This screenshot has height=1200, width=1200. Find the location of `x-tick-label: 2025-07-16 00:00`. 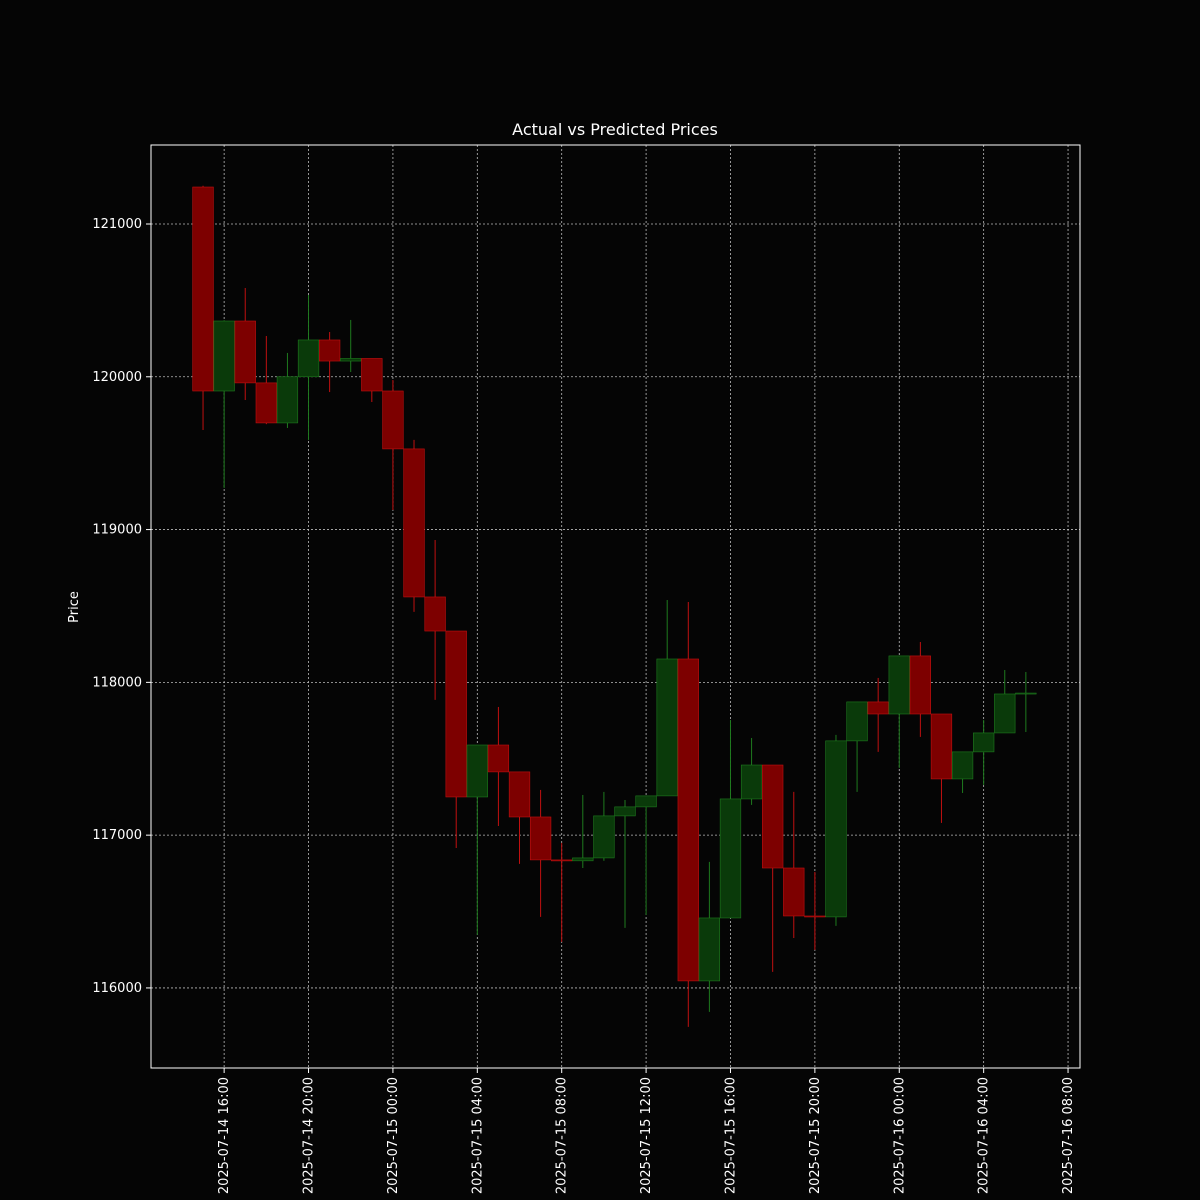

x-tick-label: 2025-07-16 00:00 is located at coordinates (899, 1135).